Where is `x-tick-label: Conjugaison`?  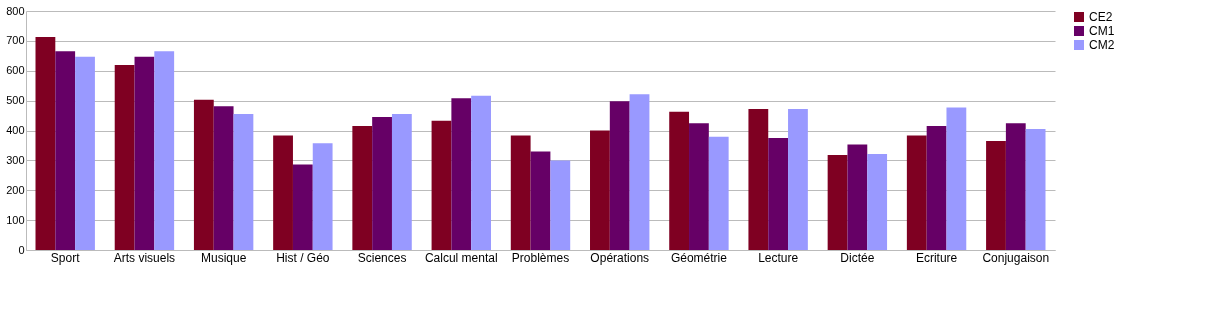
x-tick-label: Conjugaison is located at coordinates (1016, 257).